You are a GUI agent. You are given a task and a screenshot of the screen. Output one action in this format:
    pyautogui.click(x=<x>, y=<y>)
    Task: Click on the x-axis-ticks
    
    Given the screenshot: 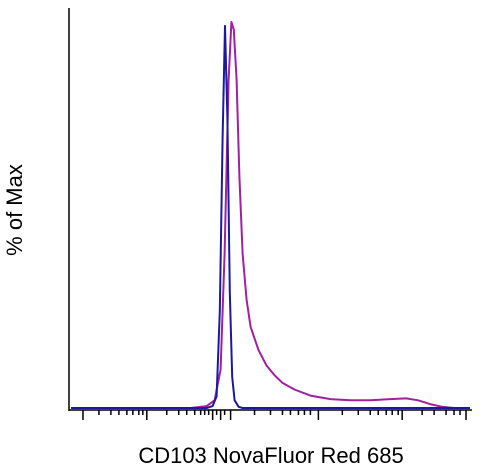 What is the action you would take?
    pyautogui.click(x=274, y=415)
    